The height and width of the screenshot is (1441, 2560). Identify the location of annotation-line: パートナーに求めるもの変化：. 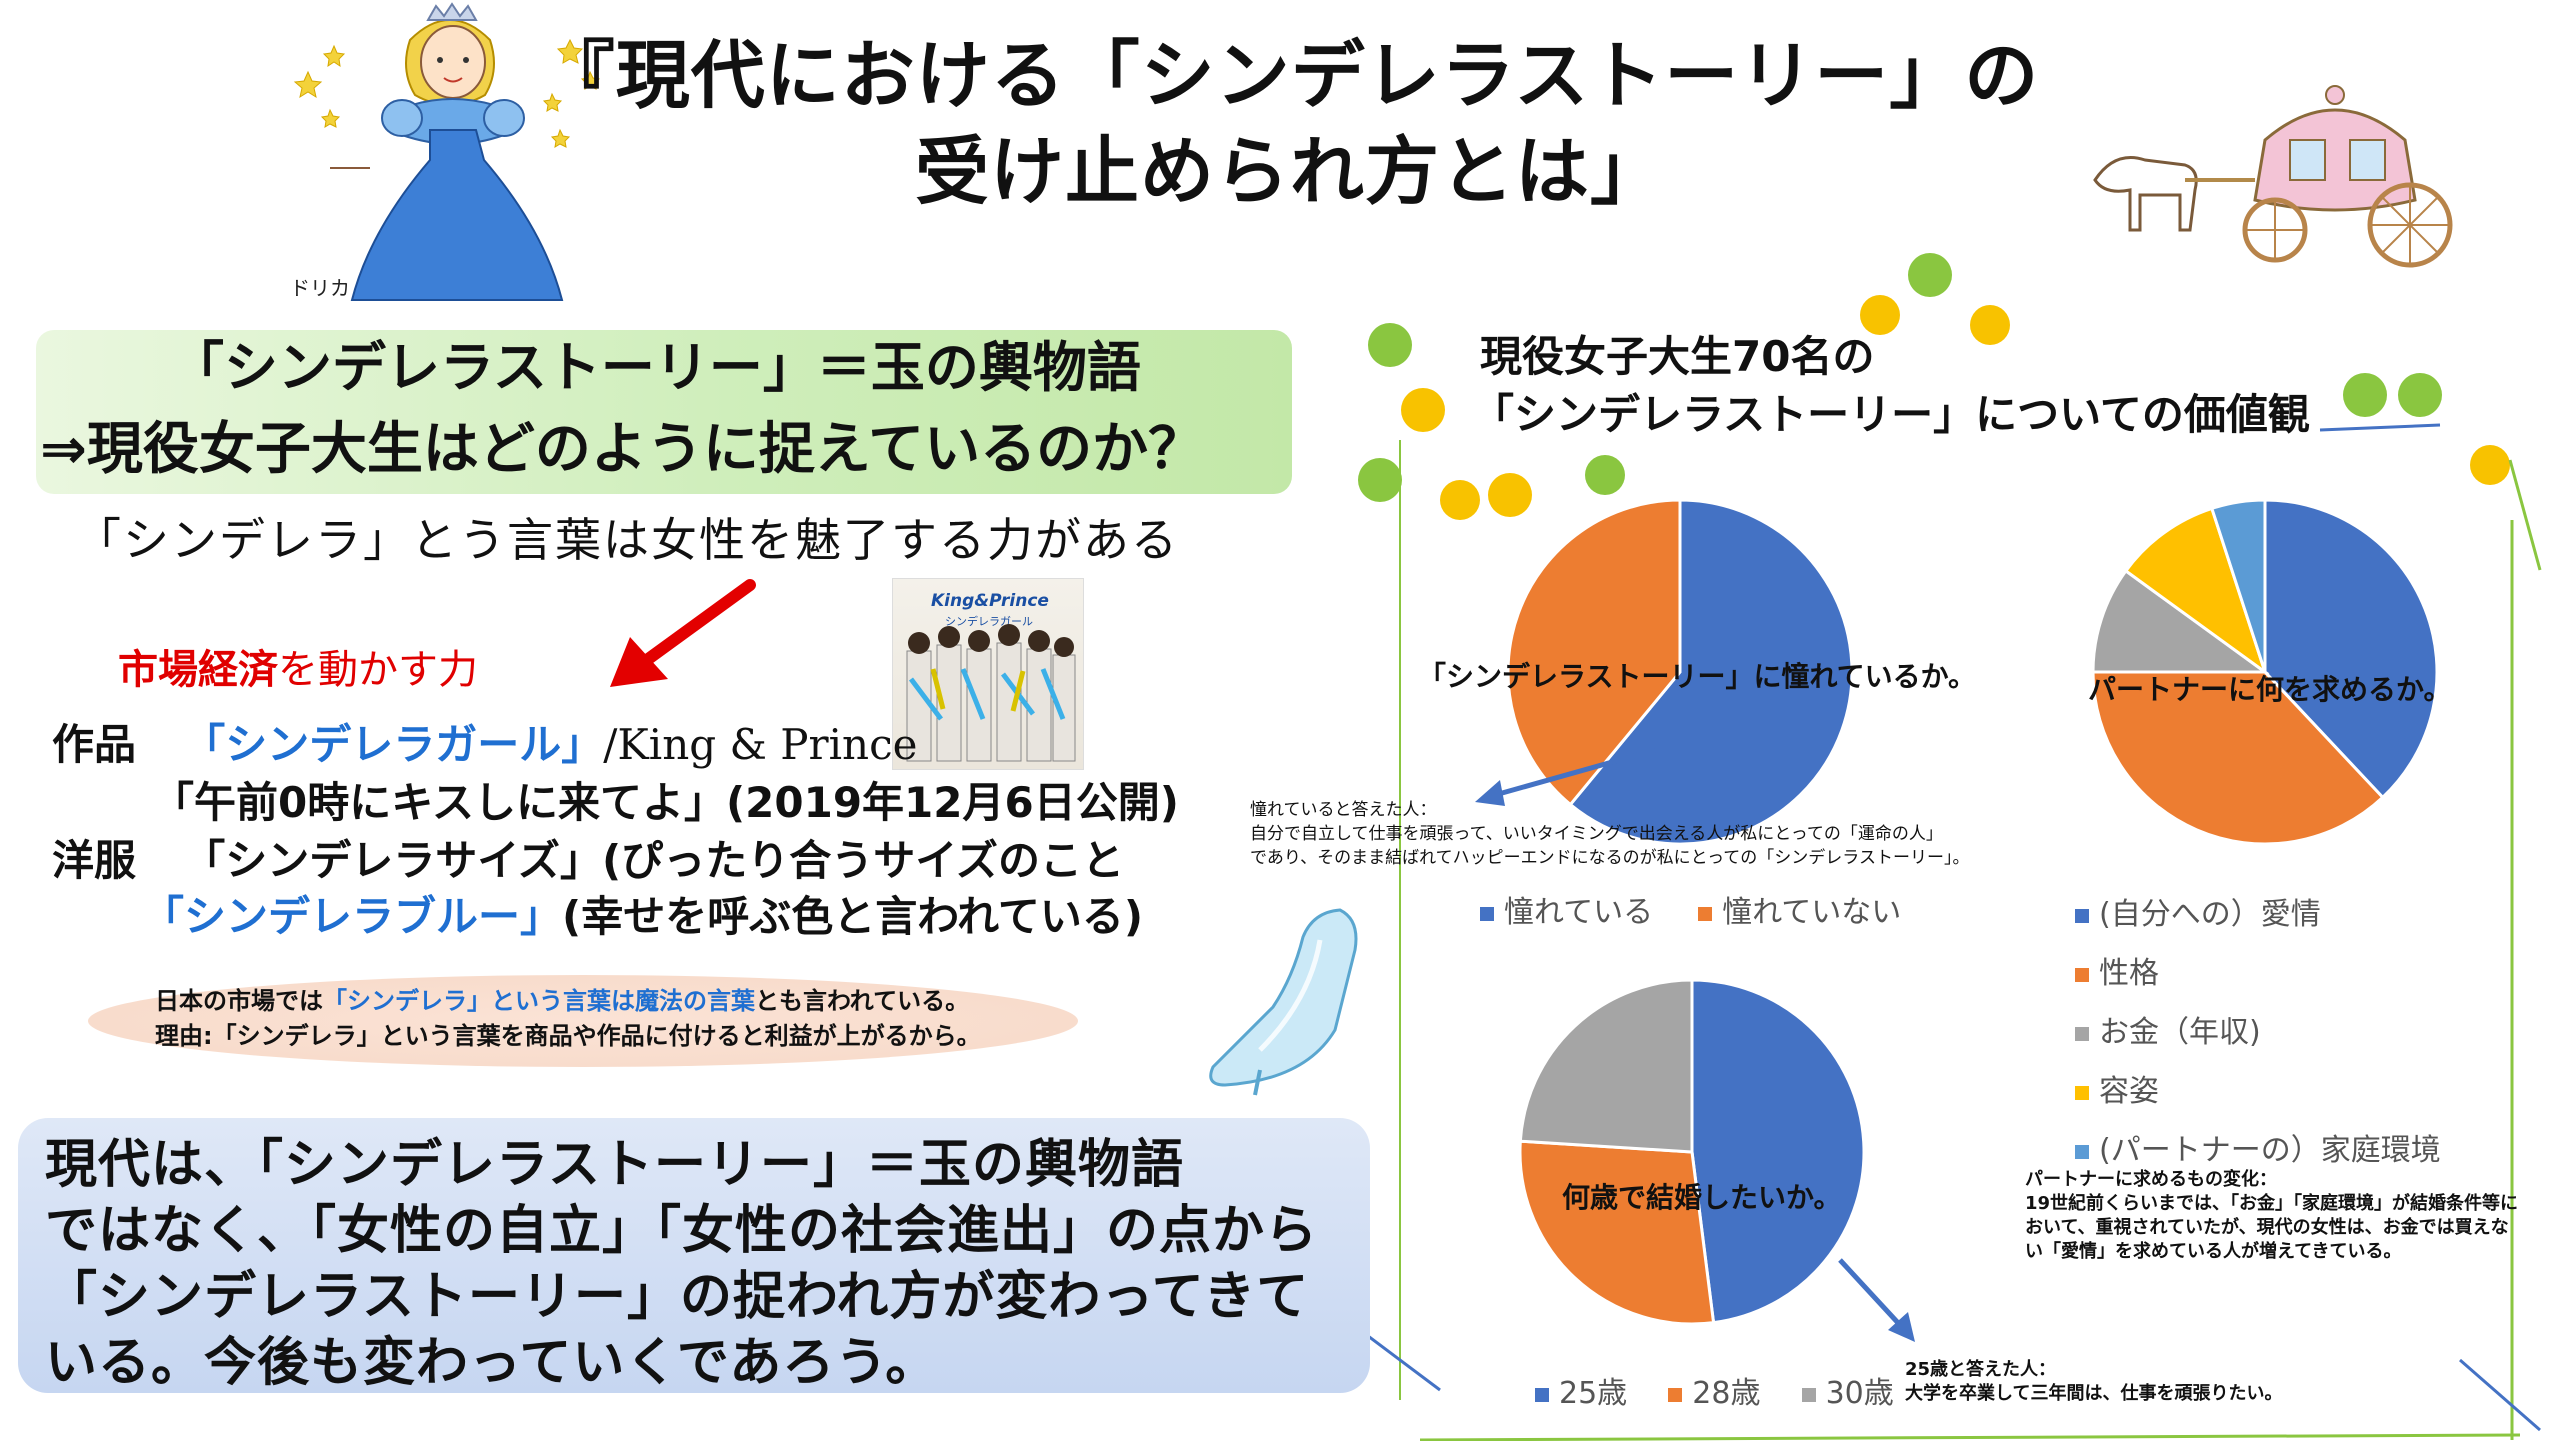
(2151, 1179).